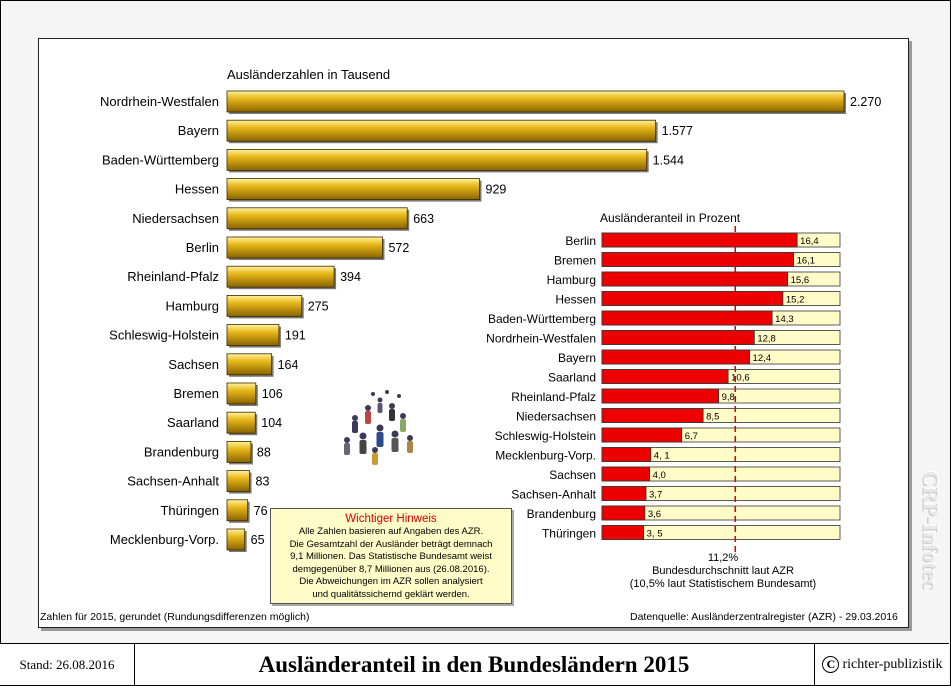 The height and width of the screenshot is (686, 951). What do you see at coordinates (159, 101) in the screenshot?
I see `left-category-label: Nordrhein-Westfalen` at bounding box center [159, 101].